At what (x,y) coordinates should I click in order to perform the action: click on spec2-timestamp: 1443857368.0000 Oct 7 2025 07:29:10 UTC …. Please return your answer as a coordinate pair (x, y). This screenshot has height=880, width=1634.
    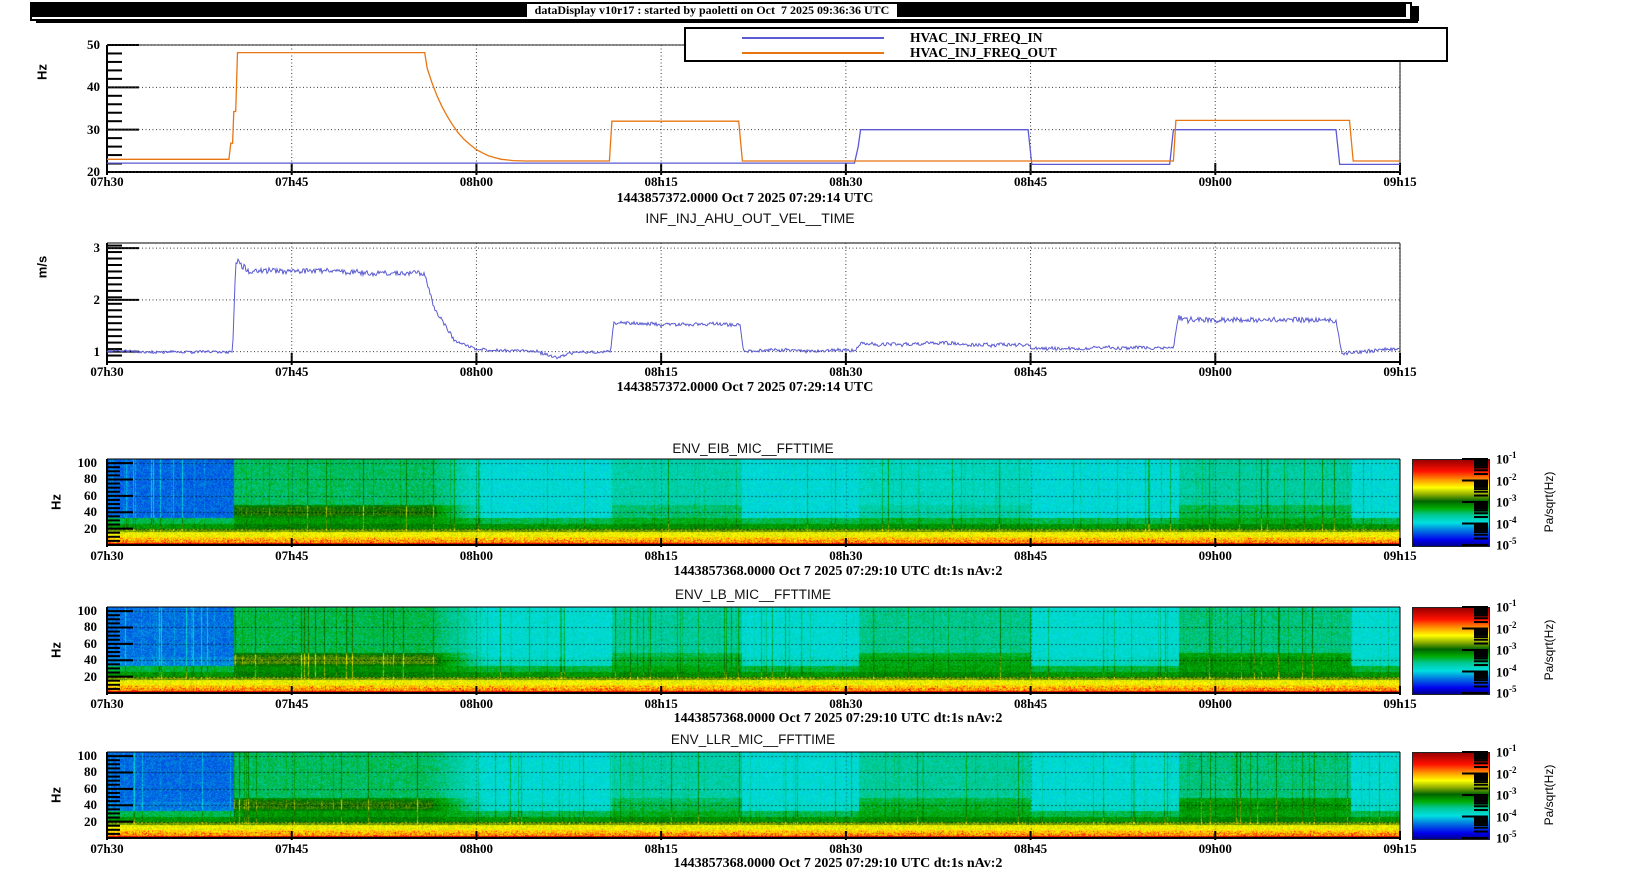
    Looking at the image, I should click on (838, 718).